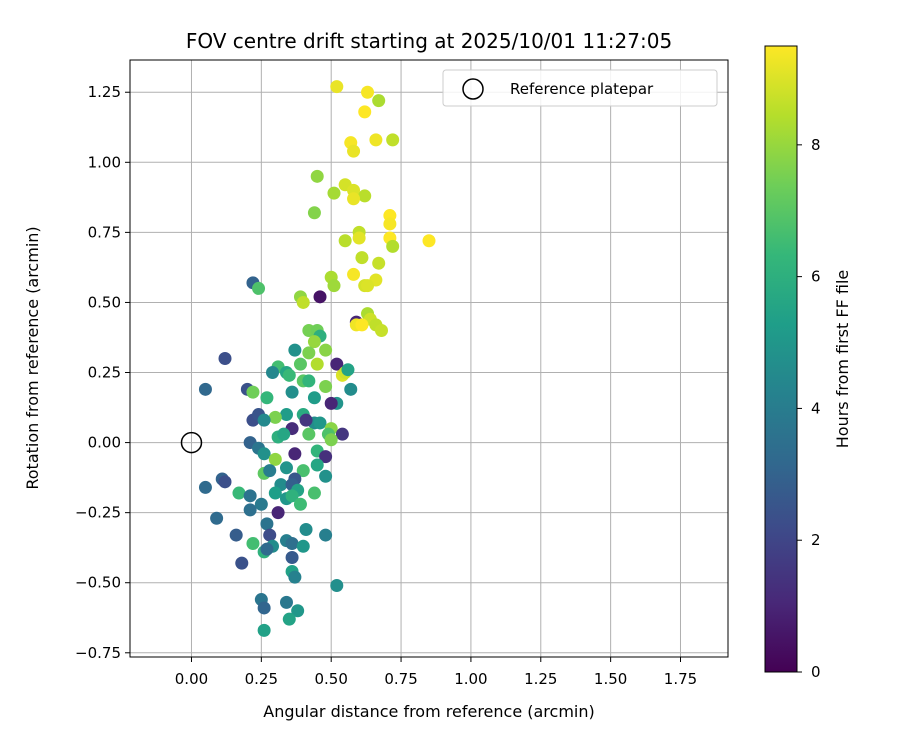  I want to click on colorbar-gradient, so click(781, 359).